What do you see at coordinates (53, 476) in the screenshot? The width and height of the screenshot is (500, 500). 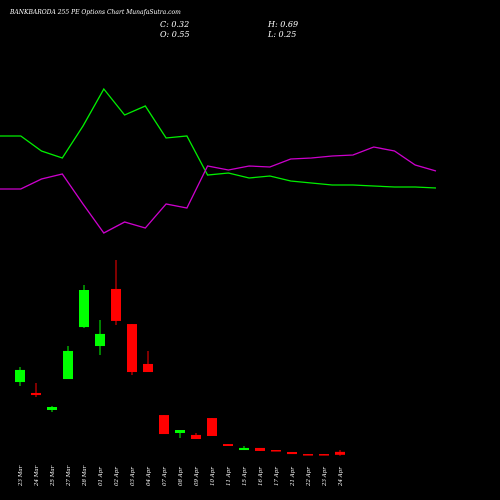 I see `x-tick-label: 25 Mar` at bounding box center [53, 476].